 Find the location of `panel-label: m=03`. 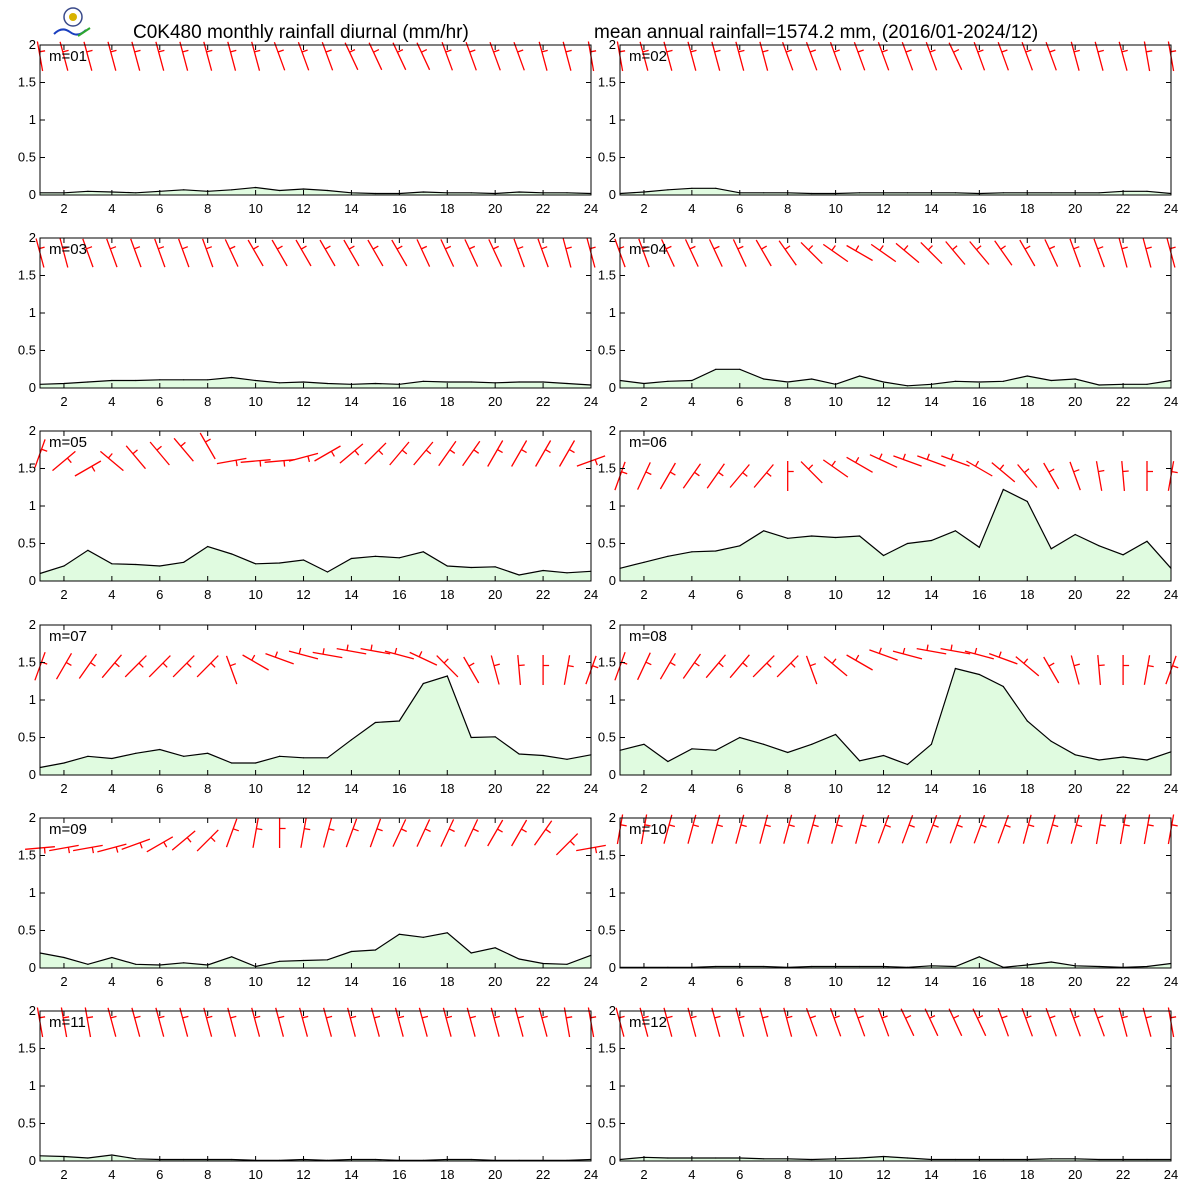

panel-label: m=03 is located at coordinates (68, 249).